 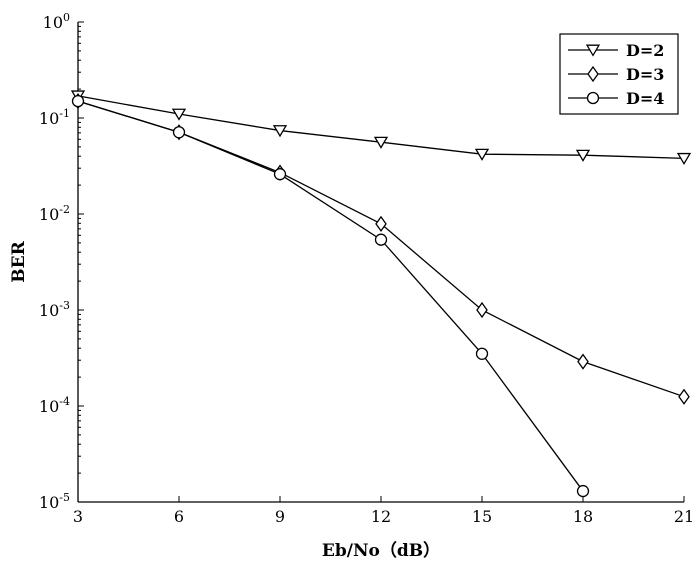 What do you see at coordinates (54, 405) in the screenshot?
I see `y-tick-label: 10⁻⁴` at bounding box center [54, 405].